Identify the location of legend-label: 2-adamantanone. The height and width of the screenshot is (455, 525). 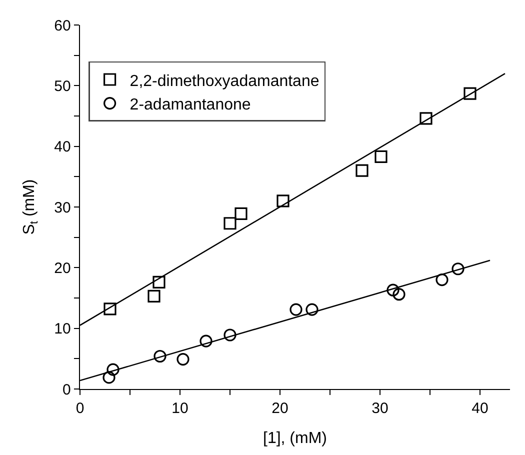
(190, 105).